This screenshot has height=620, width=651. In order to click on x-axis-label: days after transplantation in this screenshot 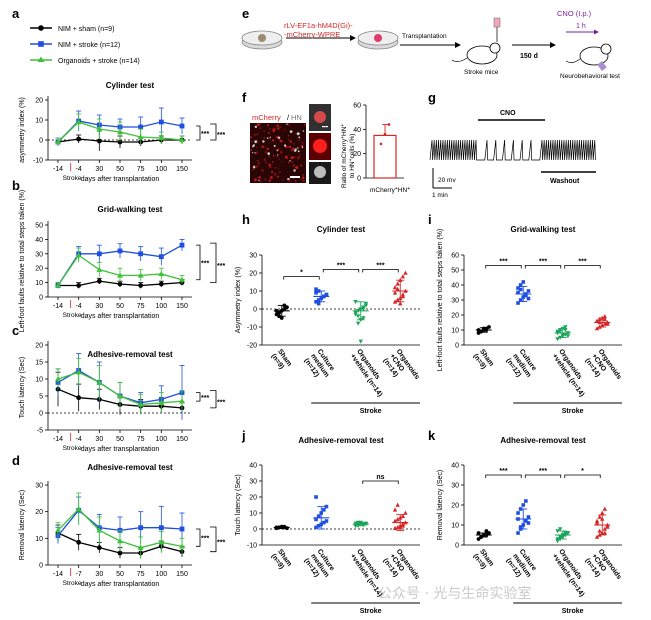, I will do `click(120, 179)`.